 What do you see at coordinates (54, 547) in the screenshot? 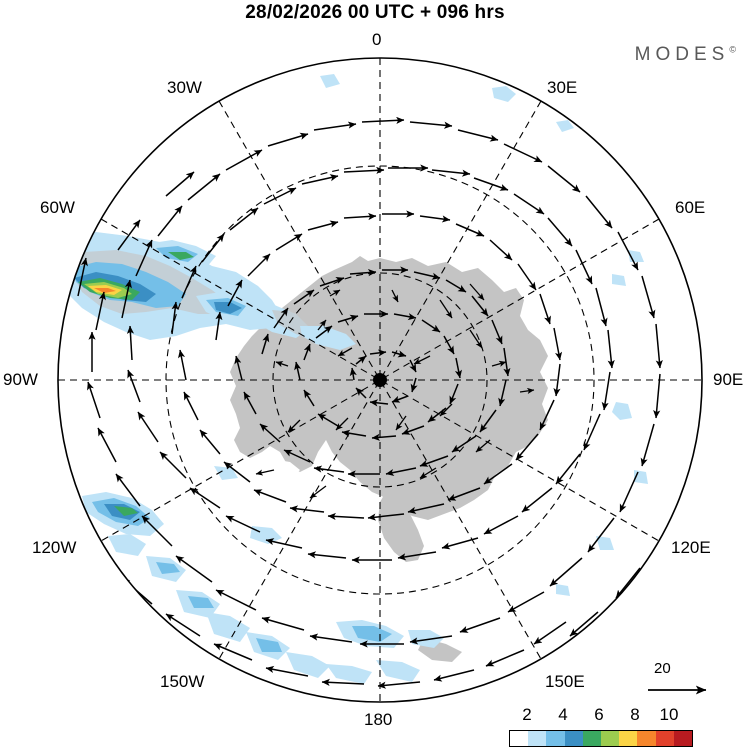
I see `lon-label-120w: 120W` at bounding box center [54, 547].